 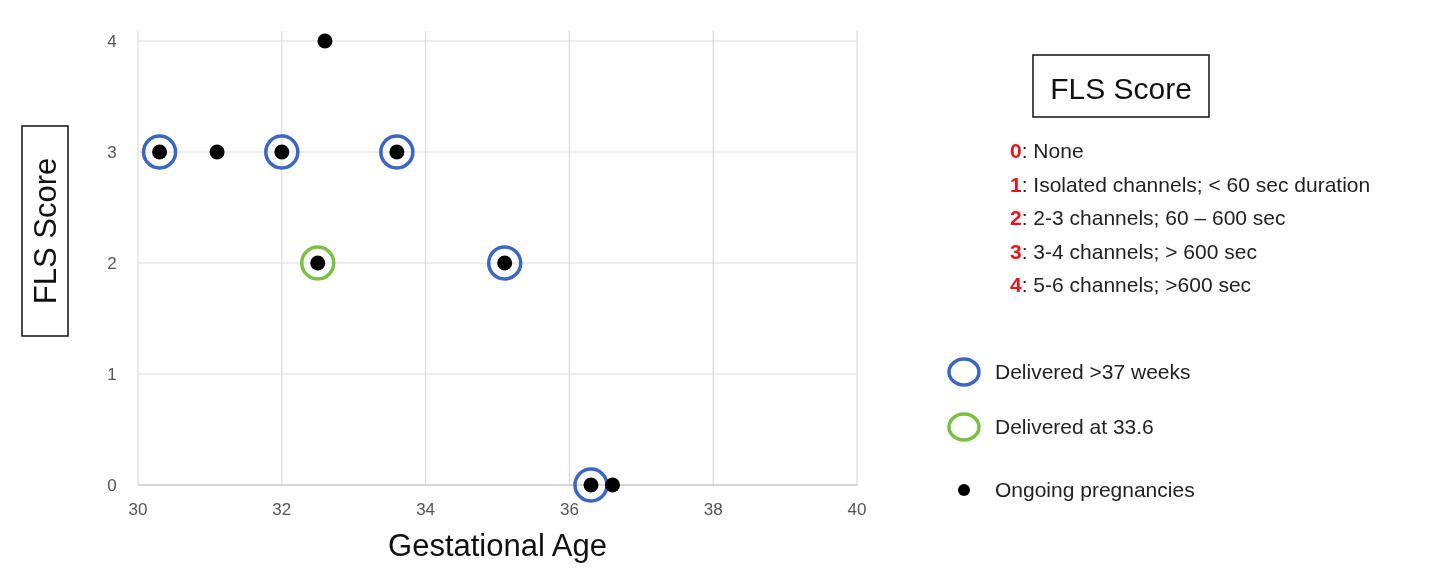 What do you see at coordinates (112, 263) in the screenshot?
I see `y-tick-label: 2` at bounding box center [112, 263].